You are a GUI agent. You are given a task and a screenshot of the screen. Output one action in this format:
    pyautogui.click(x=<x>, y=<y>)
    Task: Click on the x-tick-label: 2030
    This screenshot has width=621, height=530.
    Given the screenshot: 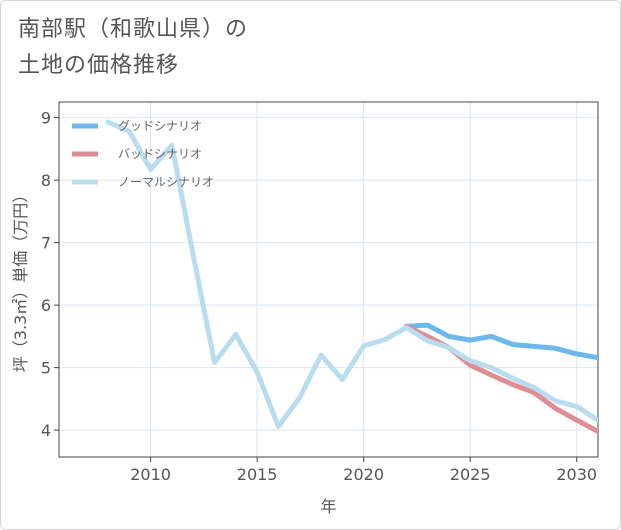 What is the action you would take?
    pyautogui.click(x=576, y=474)
    